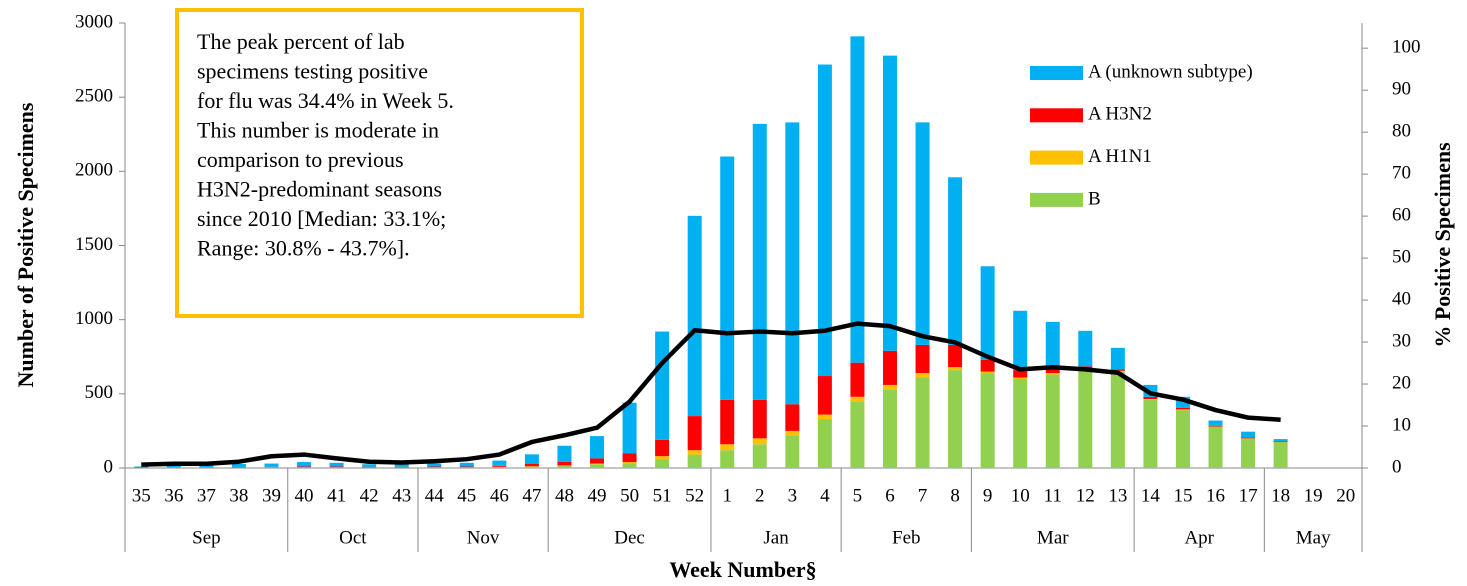 The width and height of the screenshot is (1467, 586). I want to click on x-tick-label: 49, so click(597, 495).